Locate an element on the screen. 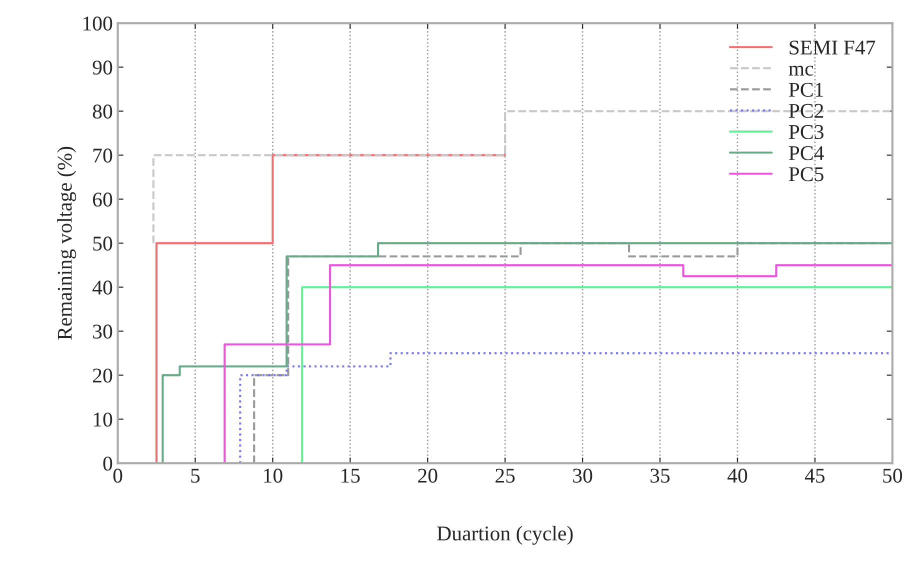 The image size is (906, 579). x-tick-label: 50 is located at coordinates (892, 475).